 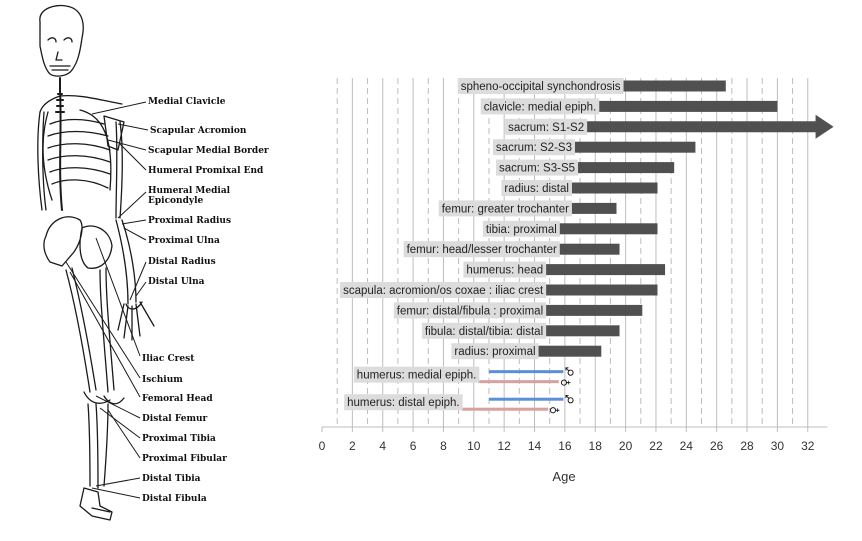 What do you see at coordinates (206, 171) in the screenshot?
I see `label-humeral-proximal-end: Humeral Promixal End` at bounding box center [206, 171].